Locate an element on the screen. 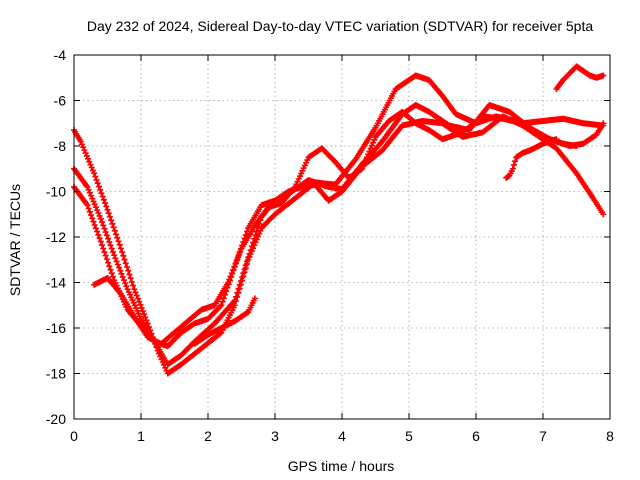  y-tick-labels: -20 -18 -16 -14 -12 -10 -8 -6 -4 is located at coordinates (56, 237).